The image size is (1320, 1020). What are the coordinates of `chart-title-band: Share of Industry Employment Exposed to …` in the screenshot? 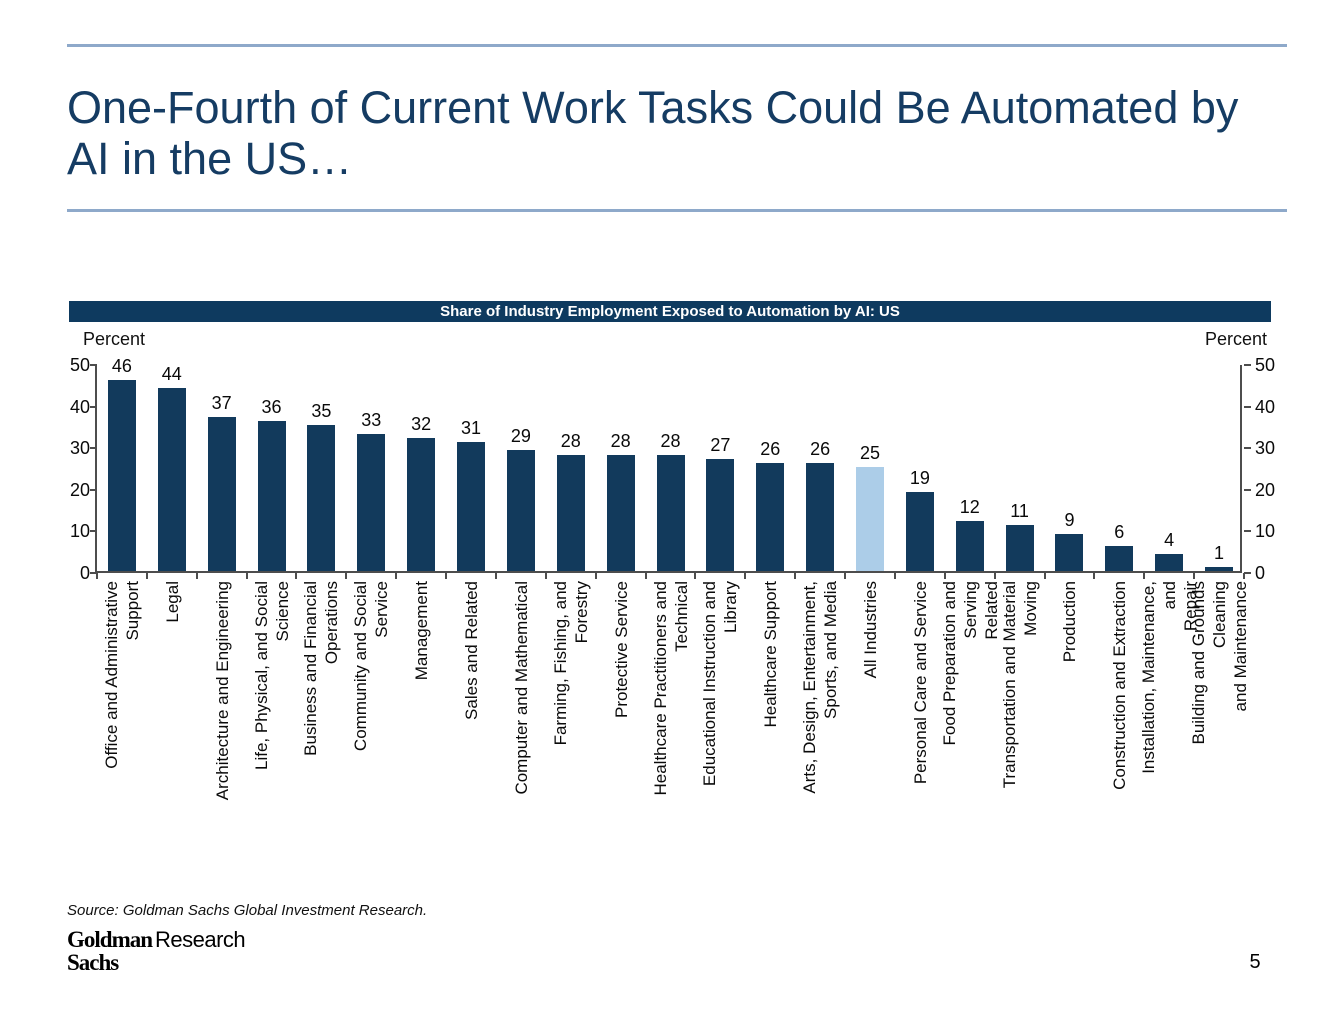 It's located at (670, 311).